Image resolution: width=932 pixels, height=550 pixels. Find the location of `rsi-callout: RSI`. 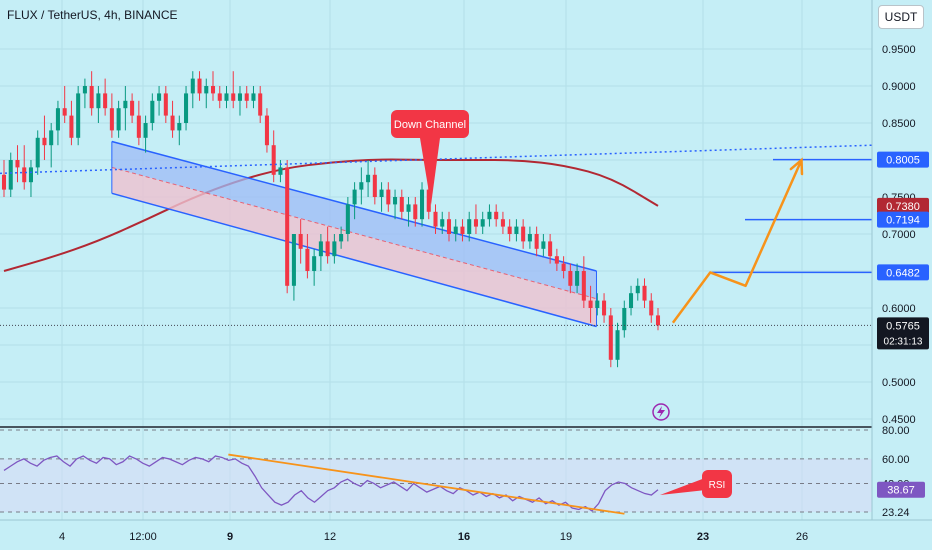

rsi-callout: RSI is located at coordinates (696, 484).